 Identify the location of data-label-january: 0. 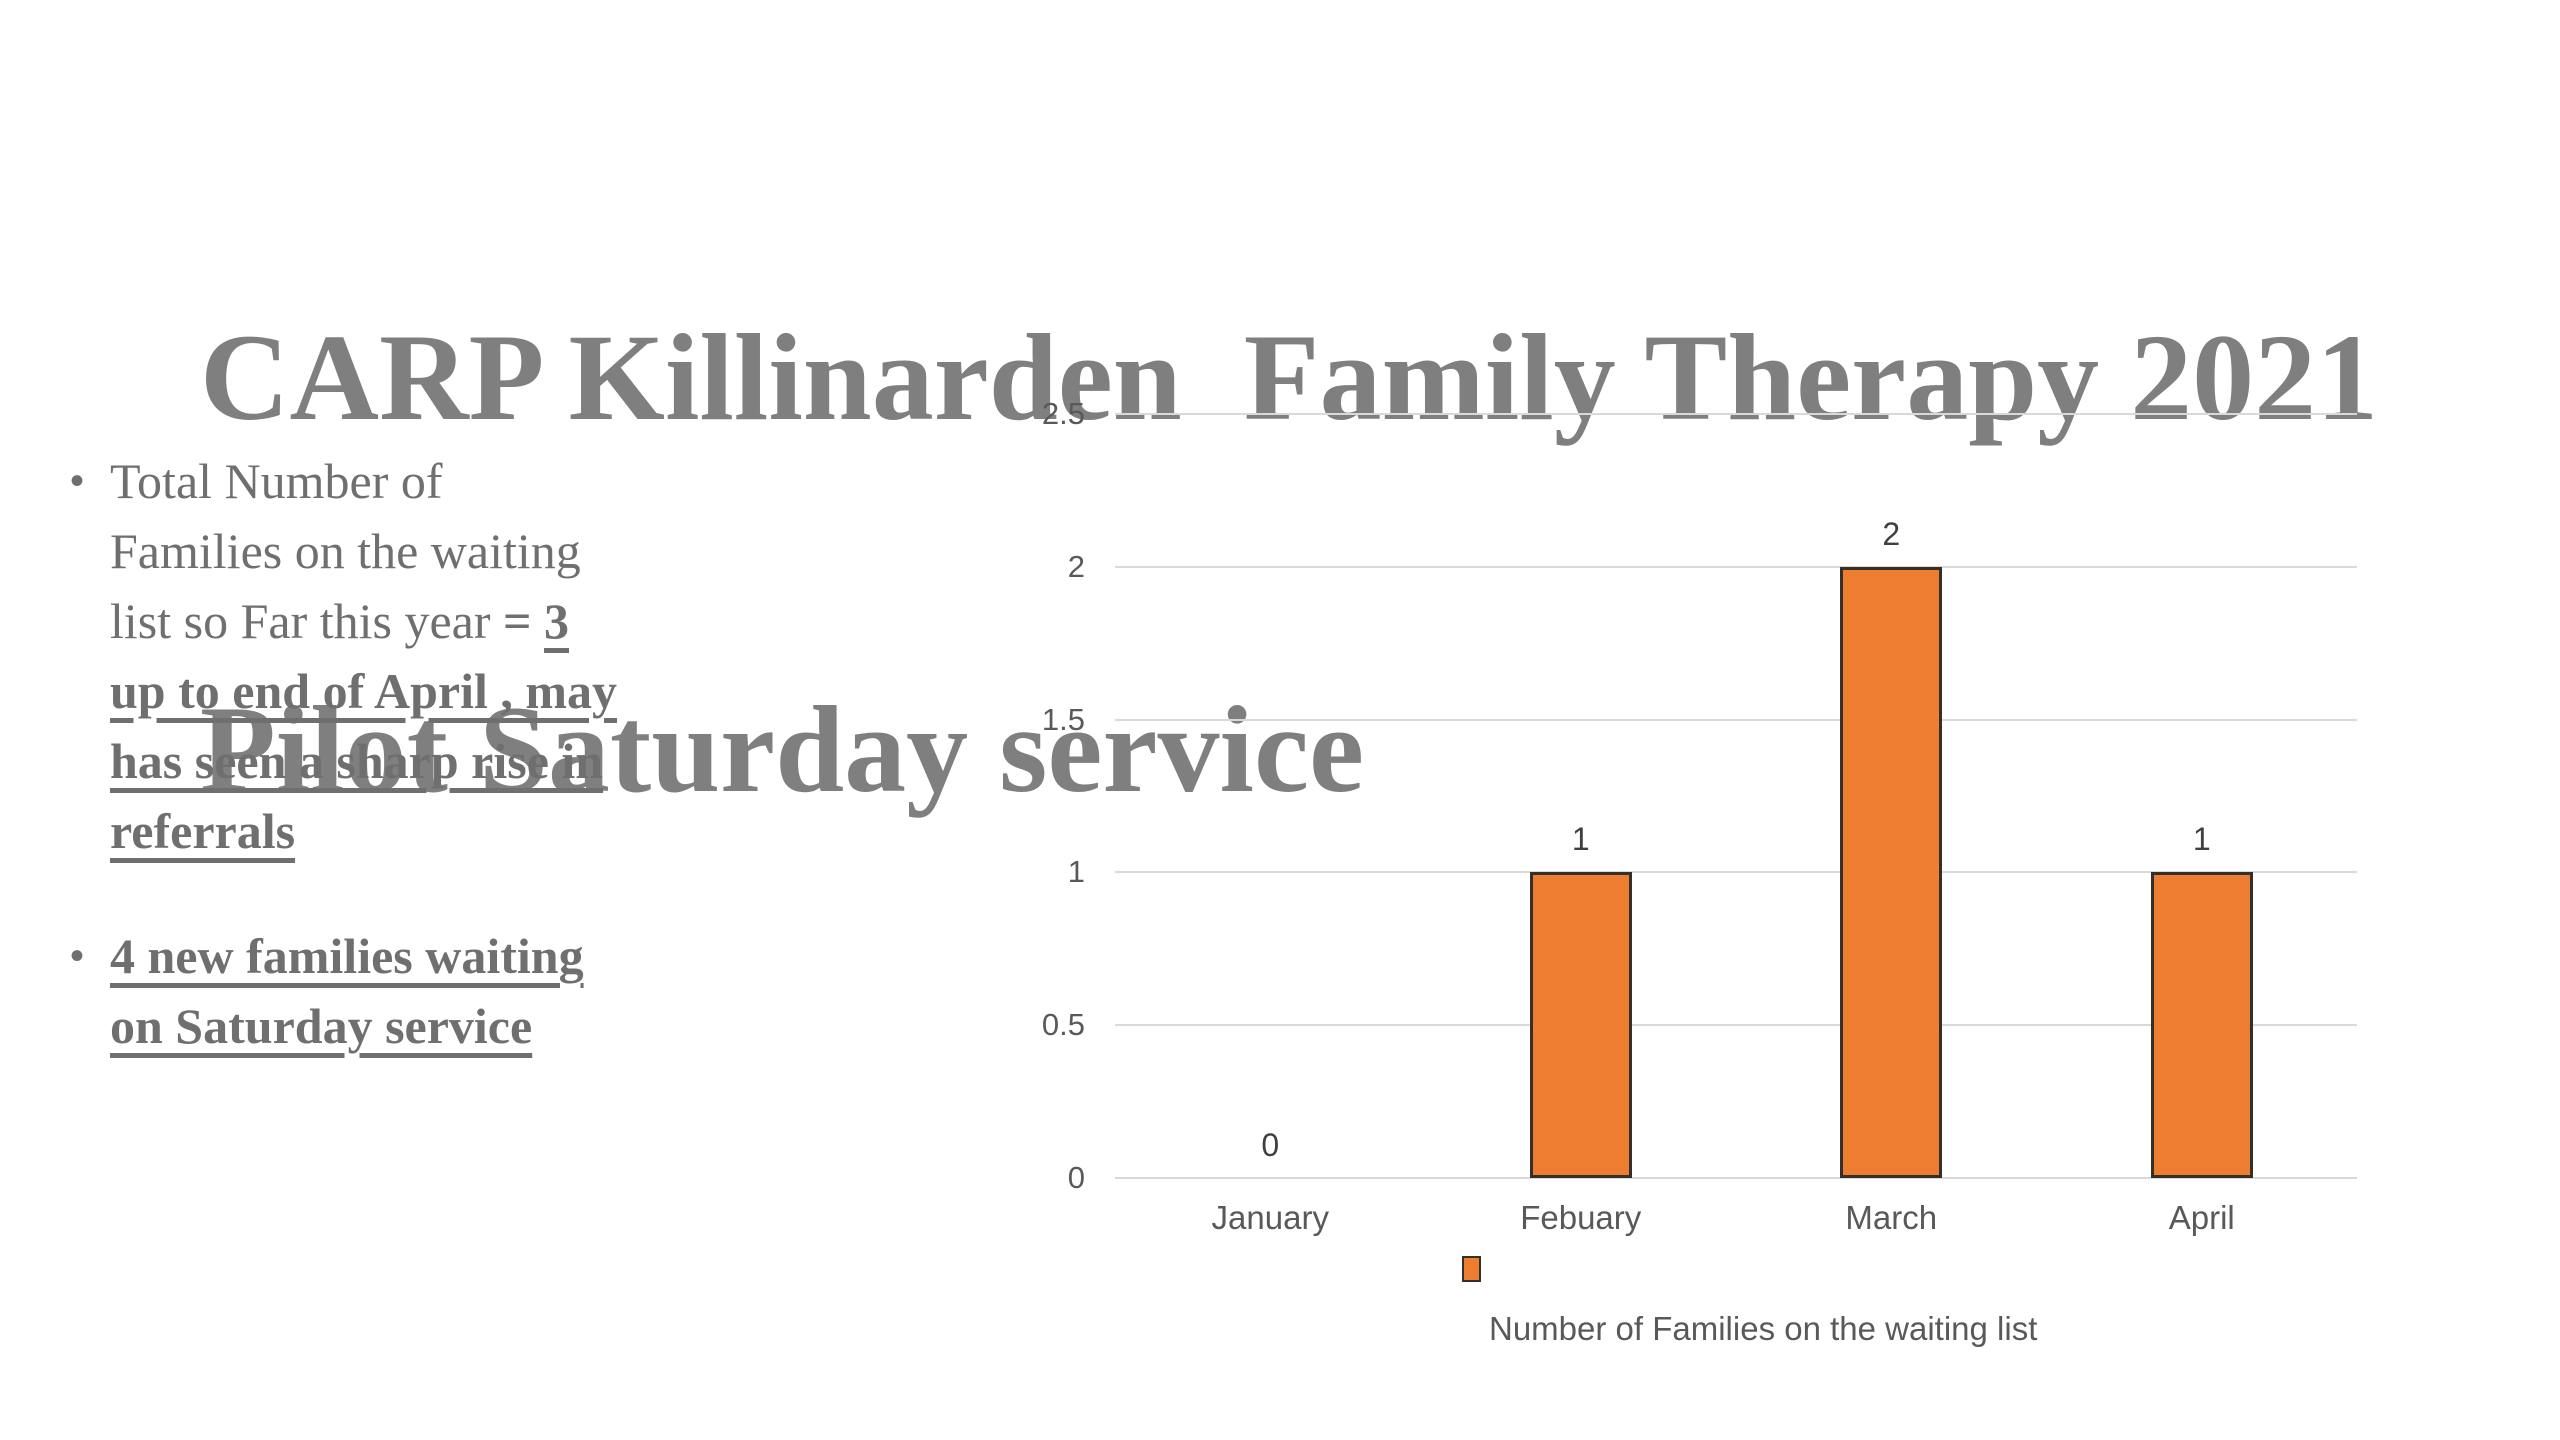
(1270, 1145).